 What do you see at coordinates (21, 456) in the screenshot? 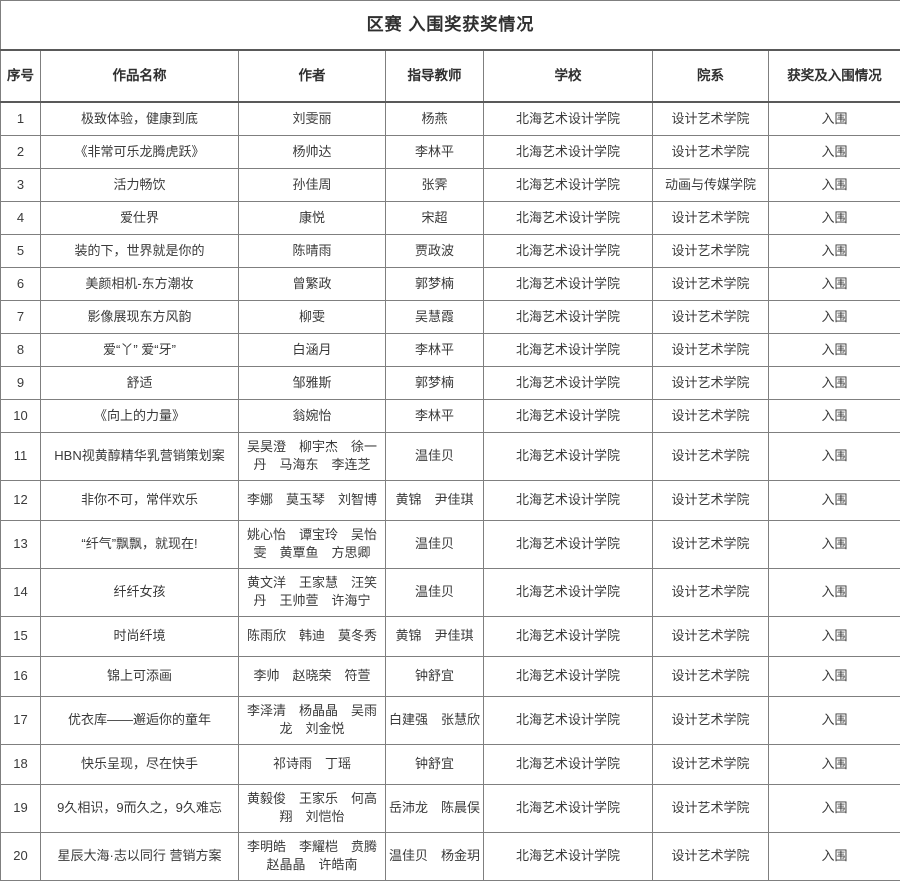
I see `cell-no: 11` at bounding box center [21, 456].